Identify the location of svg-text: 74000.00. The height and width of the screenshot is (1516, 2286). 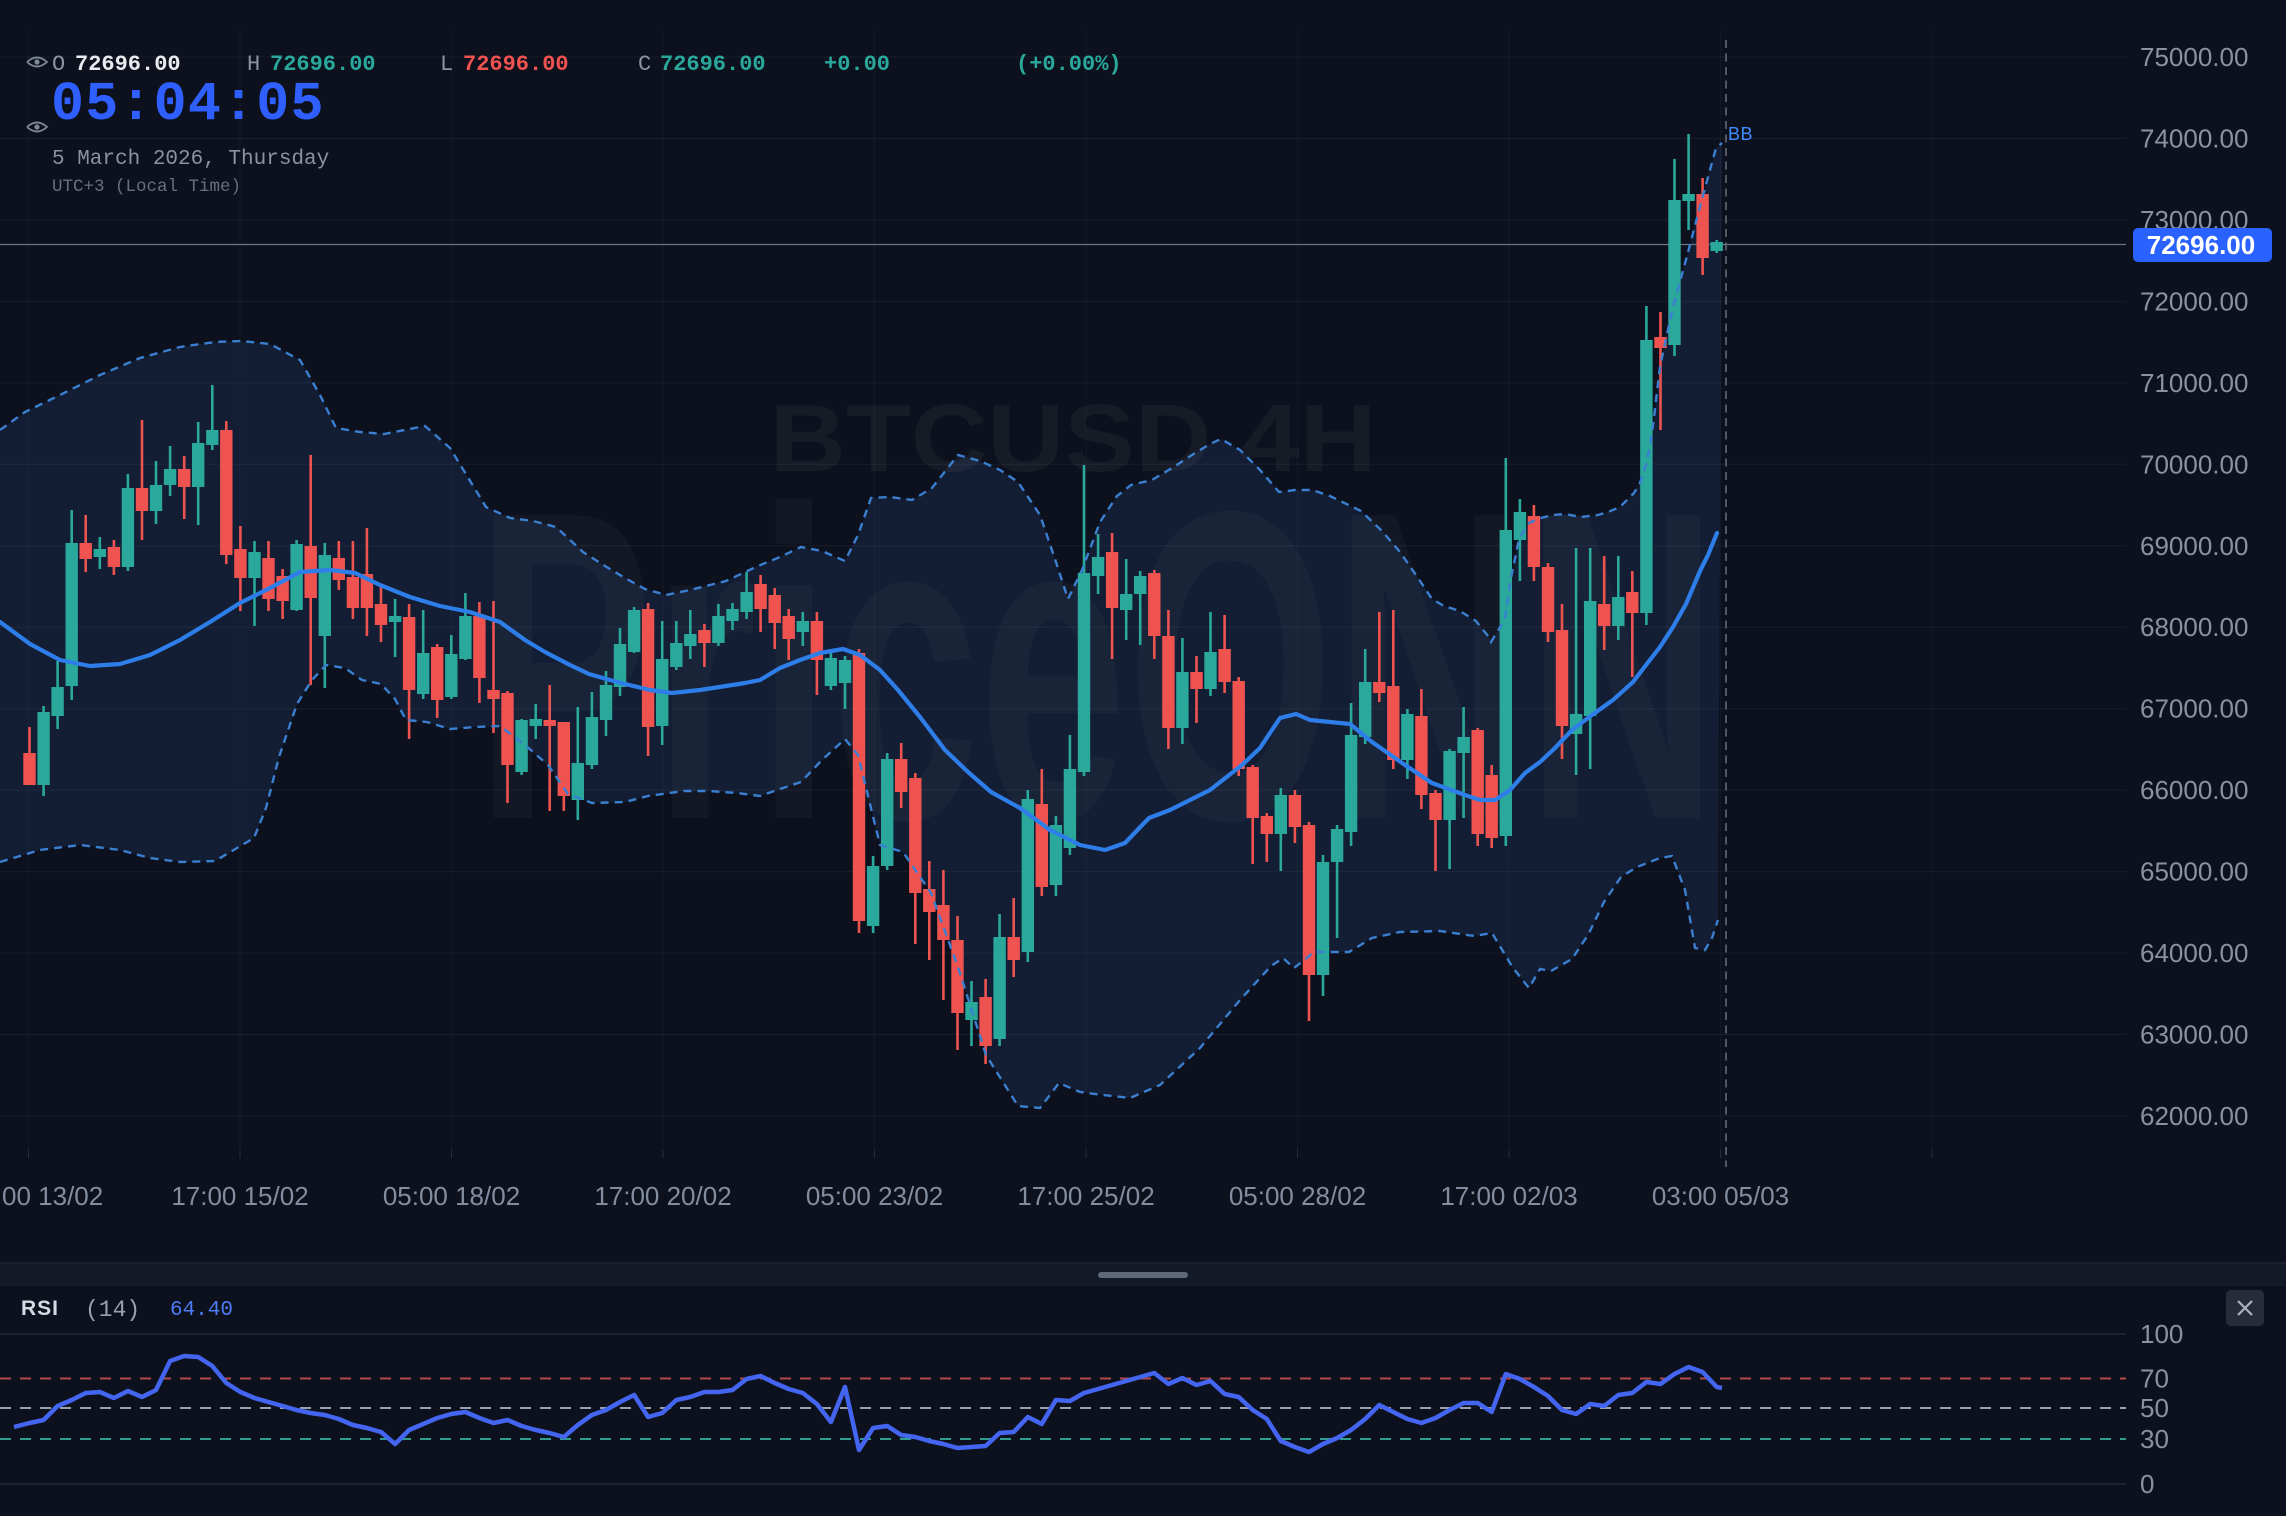
(2194, 139).